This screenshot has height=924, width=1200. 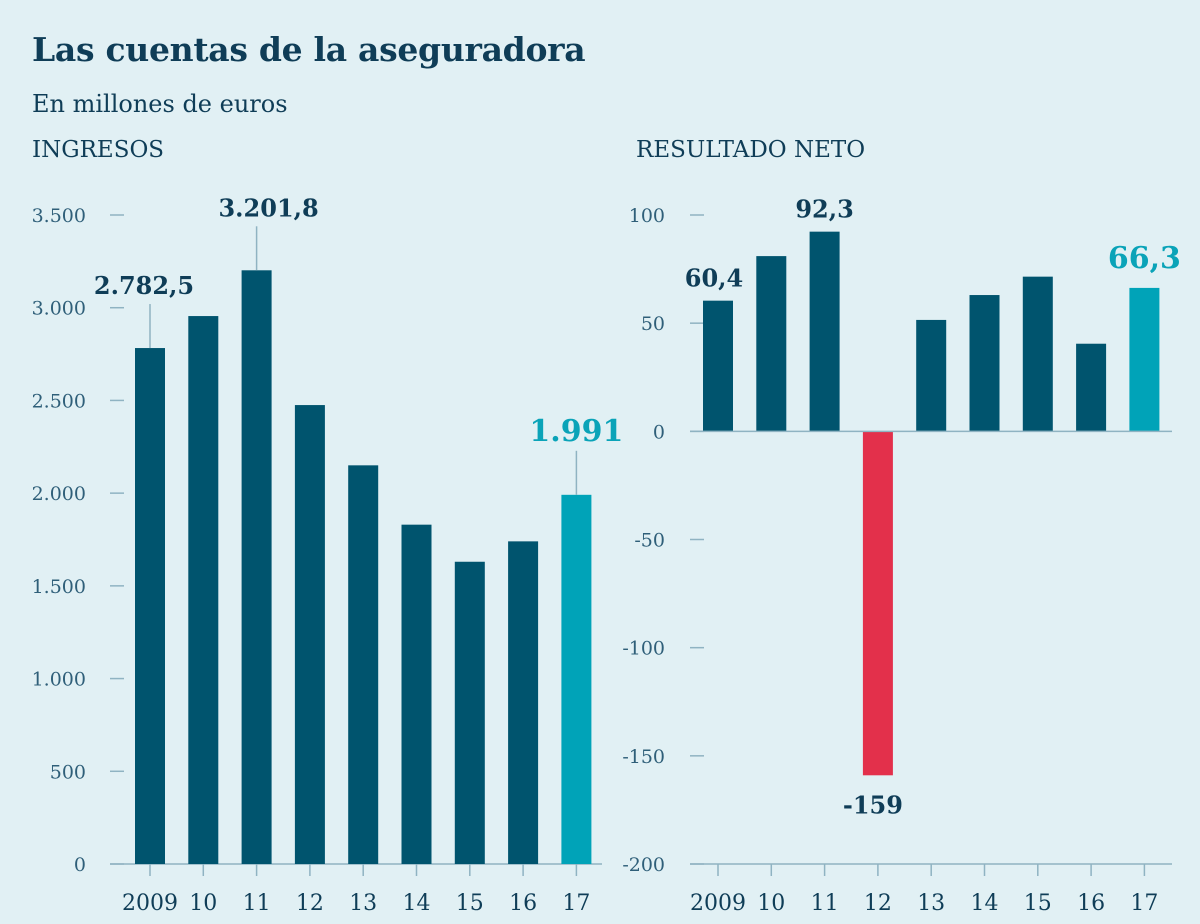 I want to click on y-tick-label: -100, so click(x=643, y=649).